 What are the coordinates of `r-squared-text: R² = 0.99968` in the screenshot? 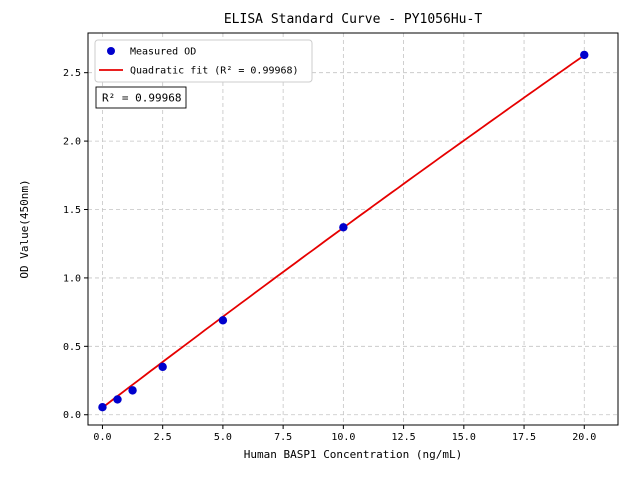 It's located at (141, 98).